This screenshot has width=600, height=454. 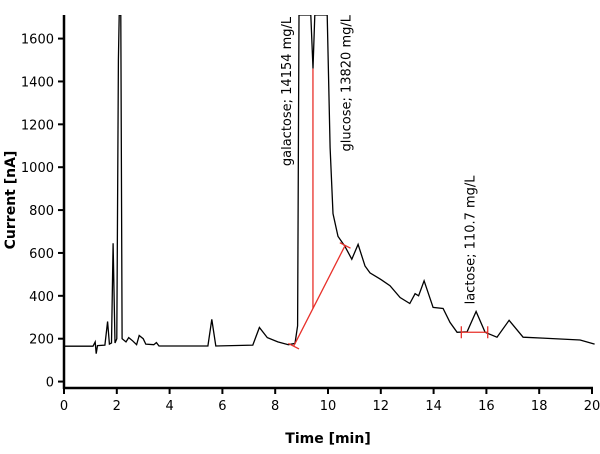 What do you see at coordinates (471, 240) in the screenshot?
I see `peak-annotation: lactose; 110.7 mg/L` at bounding box center [471, 240].